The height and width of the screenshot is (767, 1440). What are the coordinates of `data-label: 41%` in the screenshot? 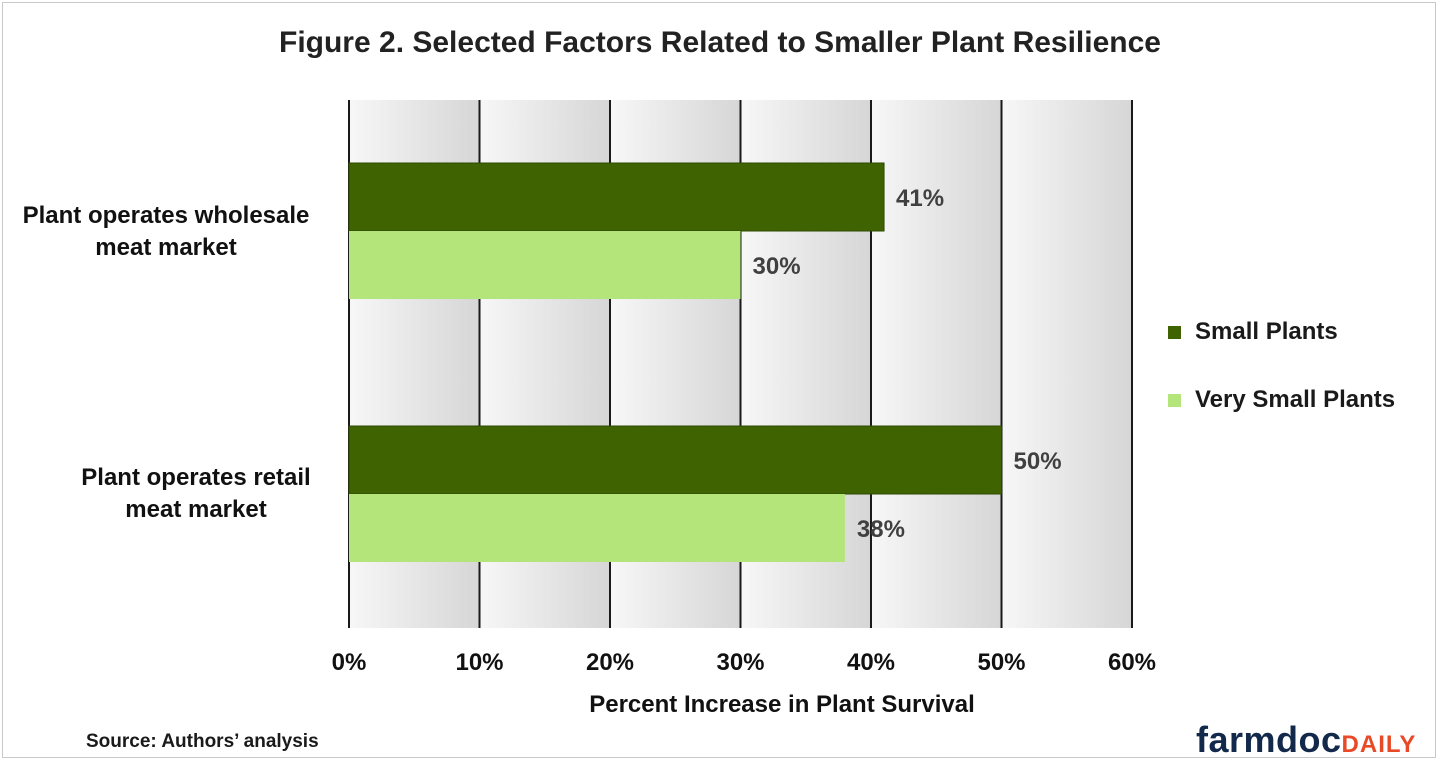 It's located at (920, 198).